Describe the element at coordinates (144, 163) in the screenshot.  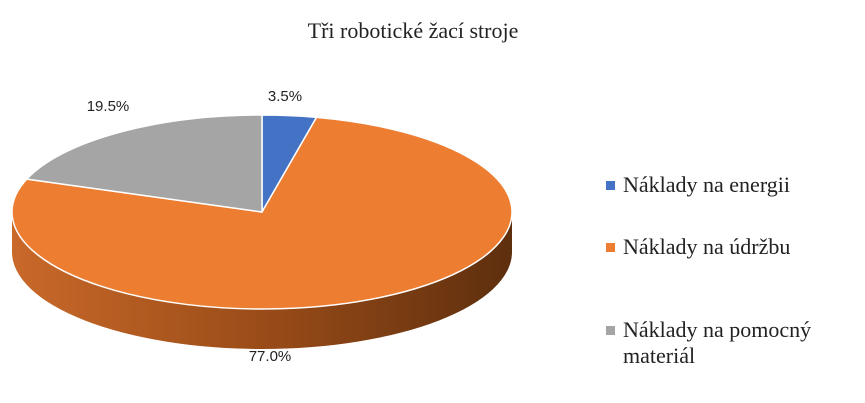
I see `pie-slice` at that location.